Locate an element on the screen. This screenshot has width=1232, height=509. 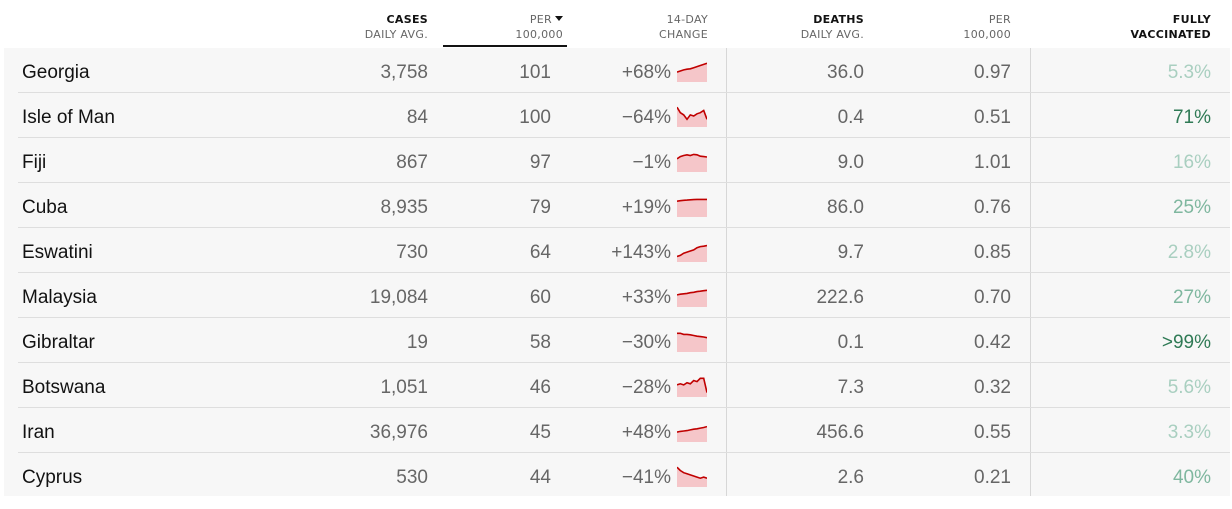
table-row: Gibraltar 19 58 −30% 0.1 0.42 >99% is located at coordinates (617, 340).